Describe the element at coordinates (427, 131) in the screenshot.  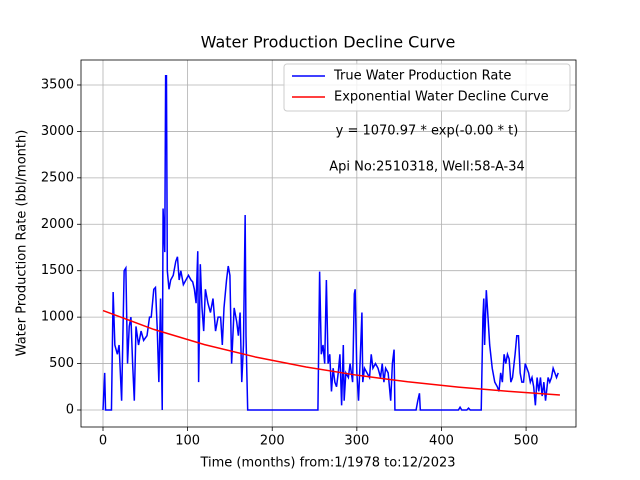
I see `annotation: y = 1070.97 * exp(-0.00 * t)` at that location.